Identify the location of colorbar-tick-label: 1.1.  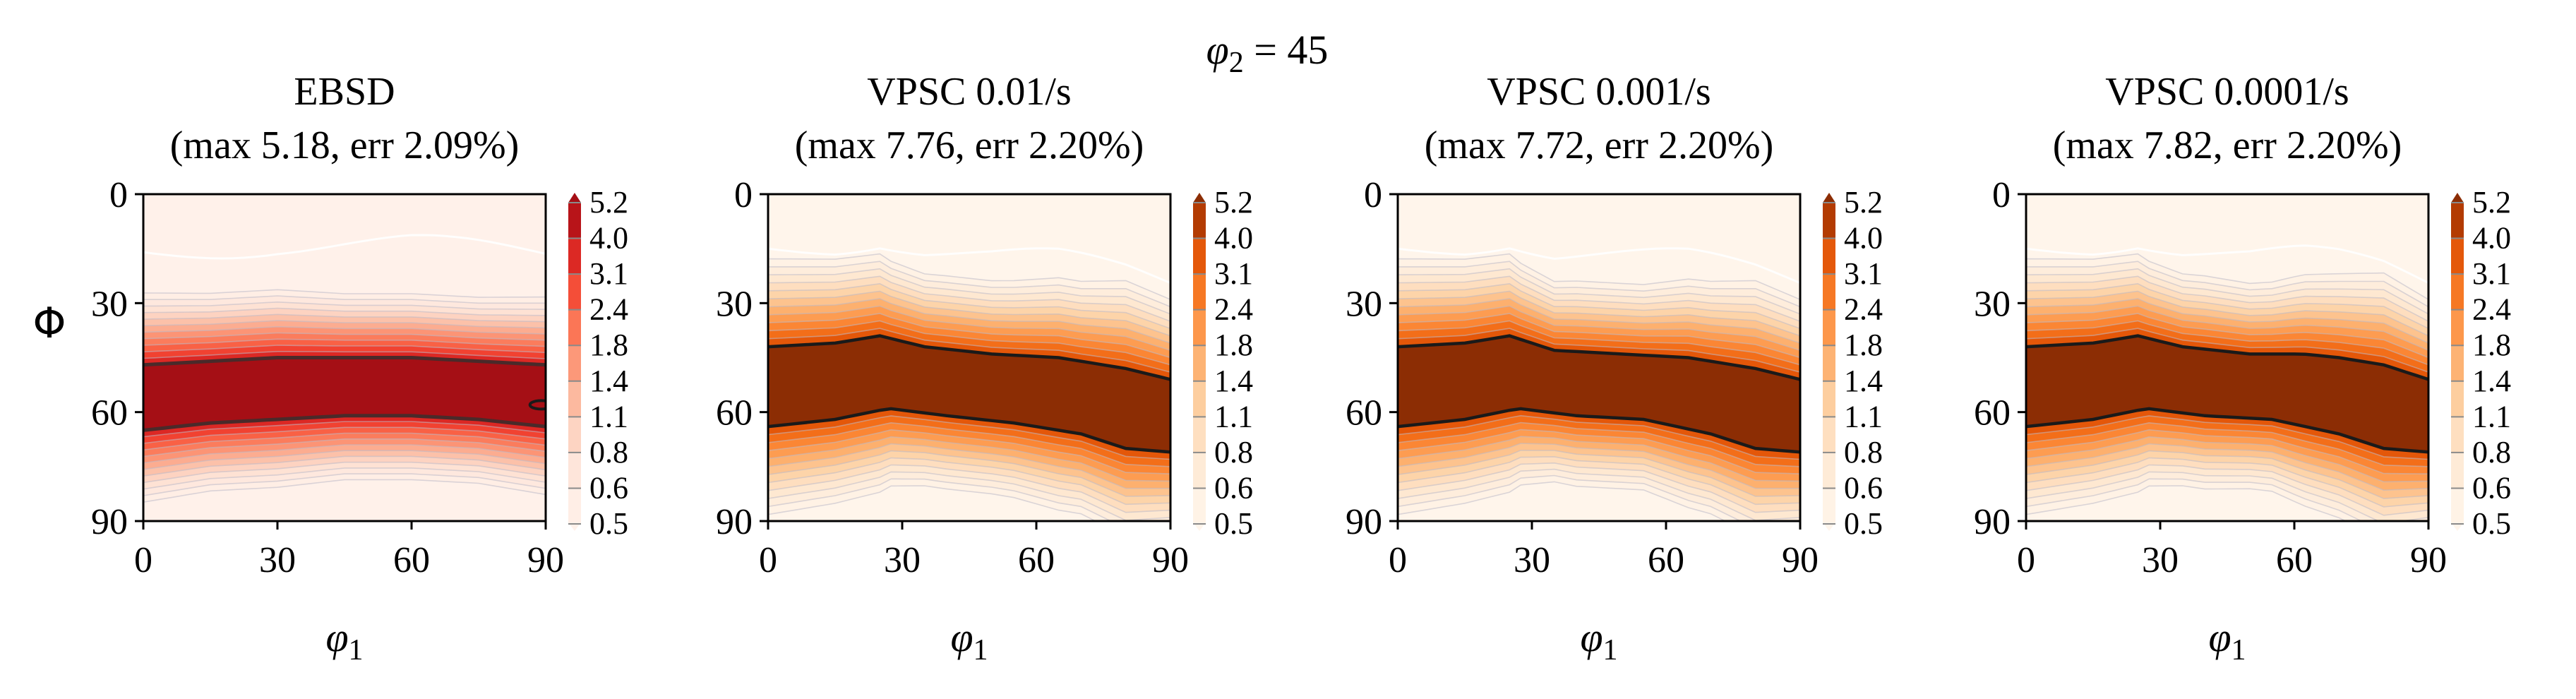
(1233, 416).